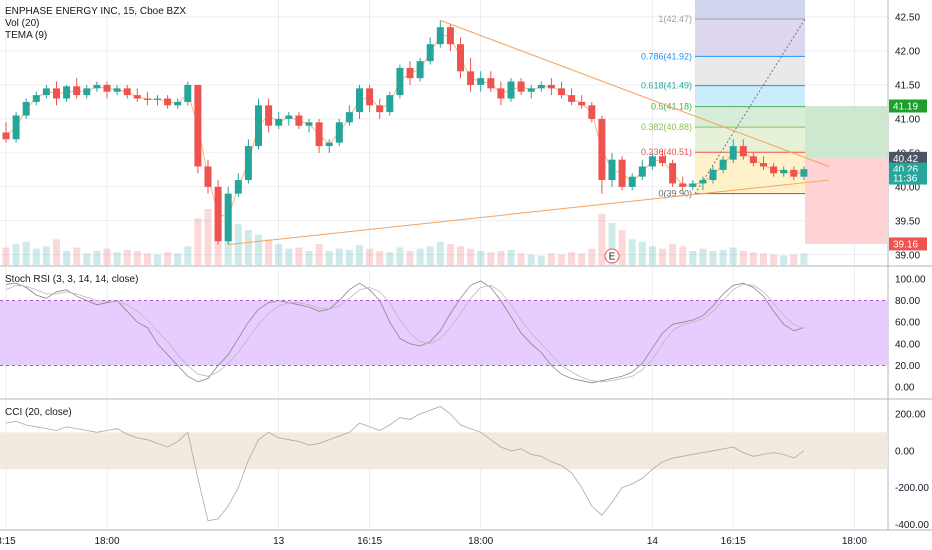 The width and height of the screenshot is (932, 550). Describe the element at coordinates (750, 71) in the screenshot. I see `fib-band` at that location.